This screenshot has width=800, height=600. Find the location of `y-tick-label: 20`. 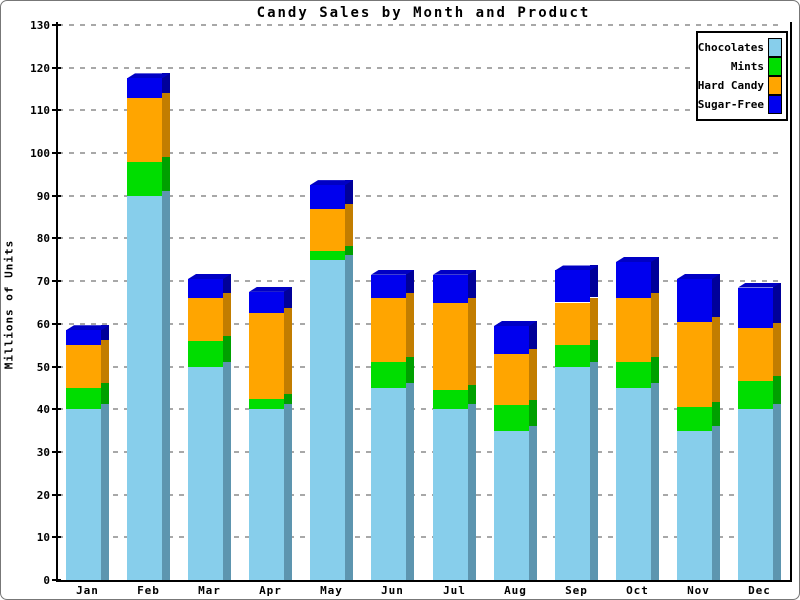

y-tick-label: 20 is located at coordinates (43, 495).